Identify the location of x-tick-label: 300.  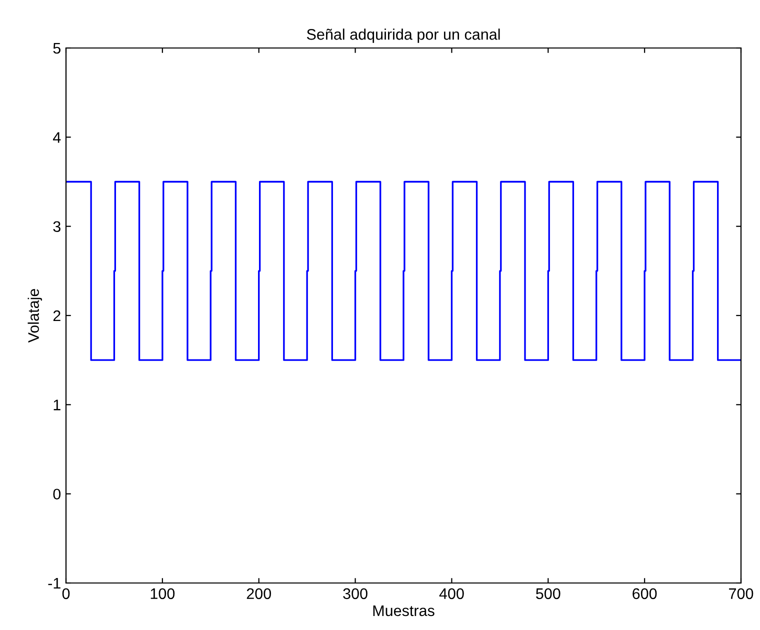
(355, 594).